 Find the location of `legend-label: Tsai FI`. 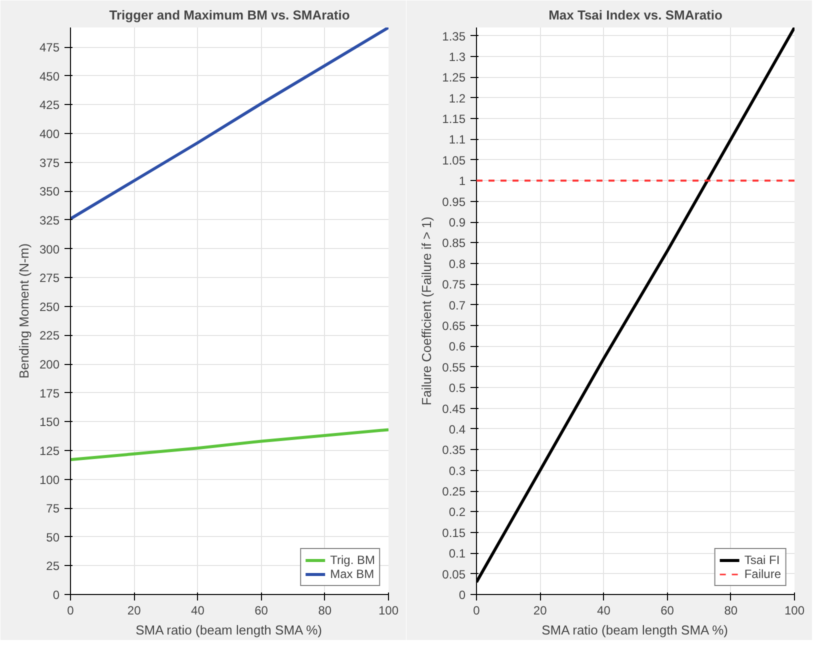

legend-label: Tsai FI is located at coordinates (762, 560).